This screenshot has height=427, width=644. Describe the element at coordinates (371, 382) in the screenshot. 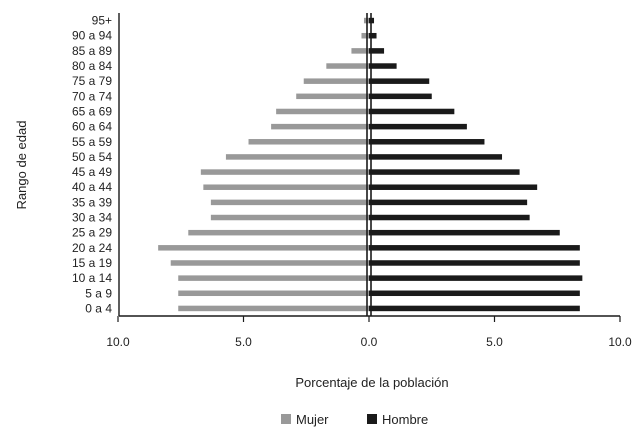

I see `x-axis-title: Porcentaje de la población` at that location.